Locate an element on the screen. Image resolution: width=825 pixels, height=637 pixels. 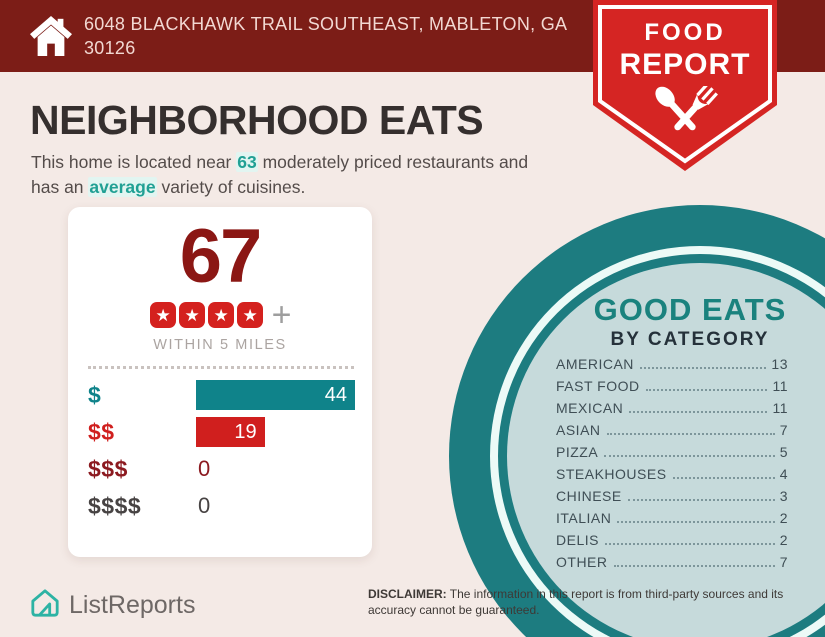
stars-rating: ★ ★ ★ ★ + is located at coordinates (220, 315).